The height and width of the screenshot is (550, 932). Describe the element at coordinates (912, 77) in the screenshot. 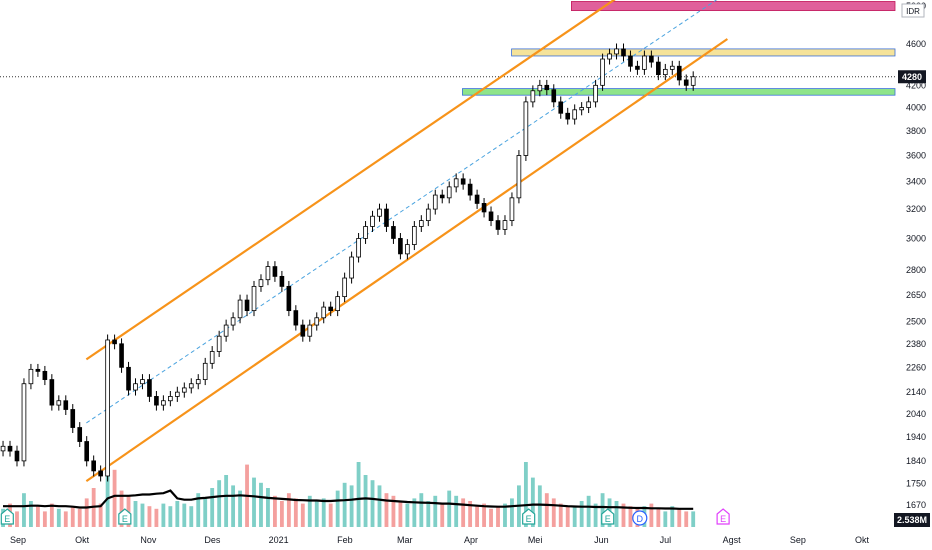

I see `last-price-label: 4280` at that location.